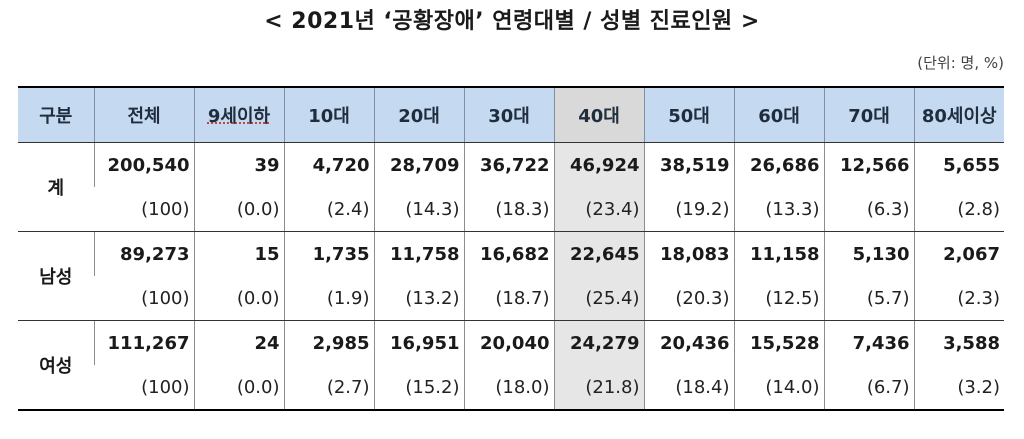 This screenshot has height=439, width=1024. I want to click on percent-cell: (21.8), so click(598, 388).